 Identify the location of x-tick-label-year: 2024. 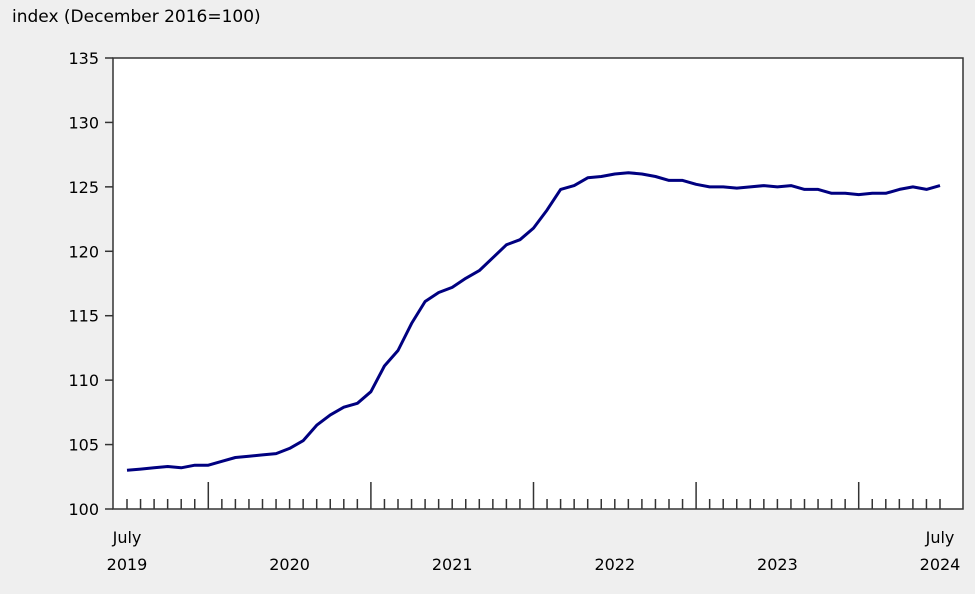
(940, 564).